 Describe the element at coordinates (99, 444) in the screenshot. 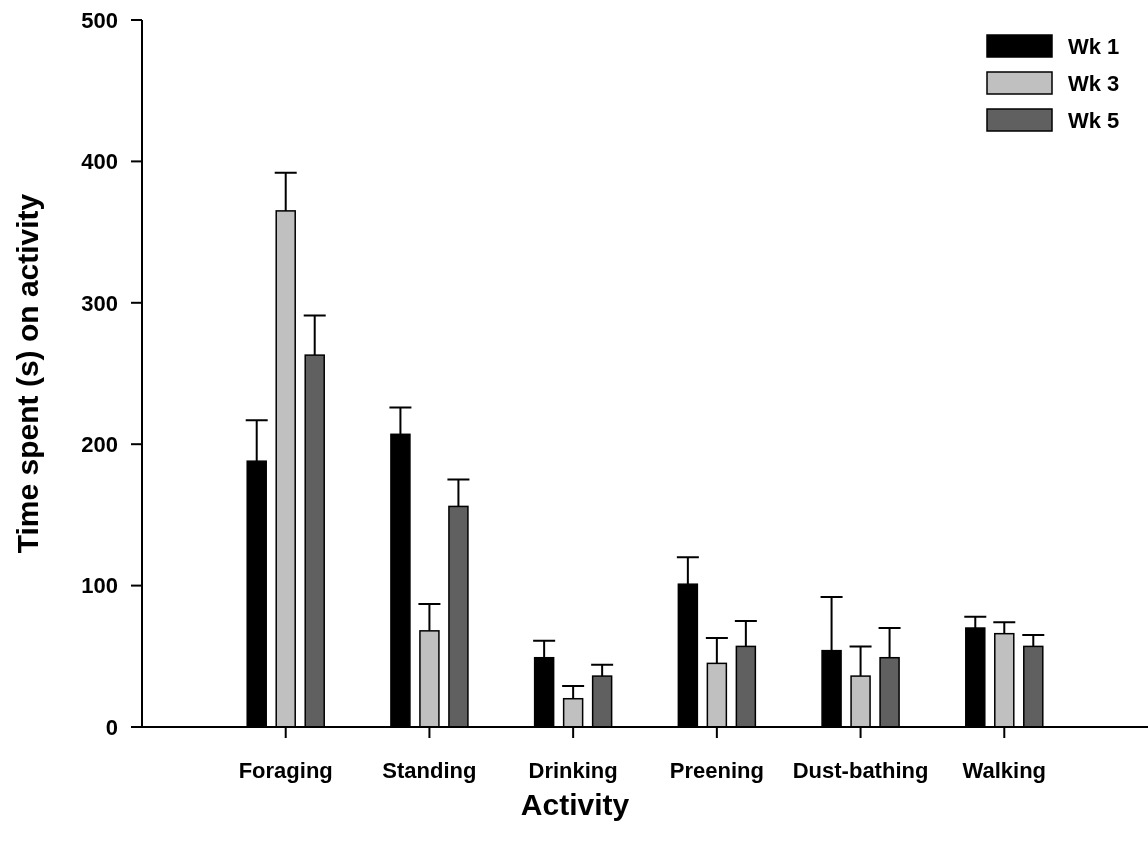

I see `y-tick-label: 200` at that location.